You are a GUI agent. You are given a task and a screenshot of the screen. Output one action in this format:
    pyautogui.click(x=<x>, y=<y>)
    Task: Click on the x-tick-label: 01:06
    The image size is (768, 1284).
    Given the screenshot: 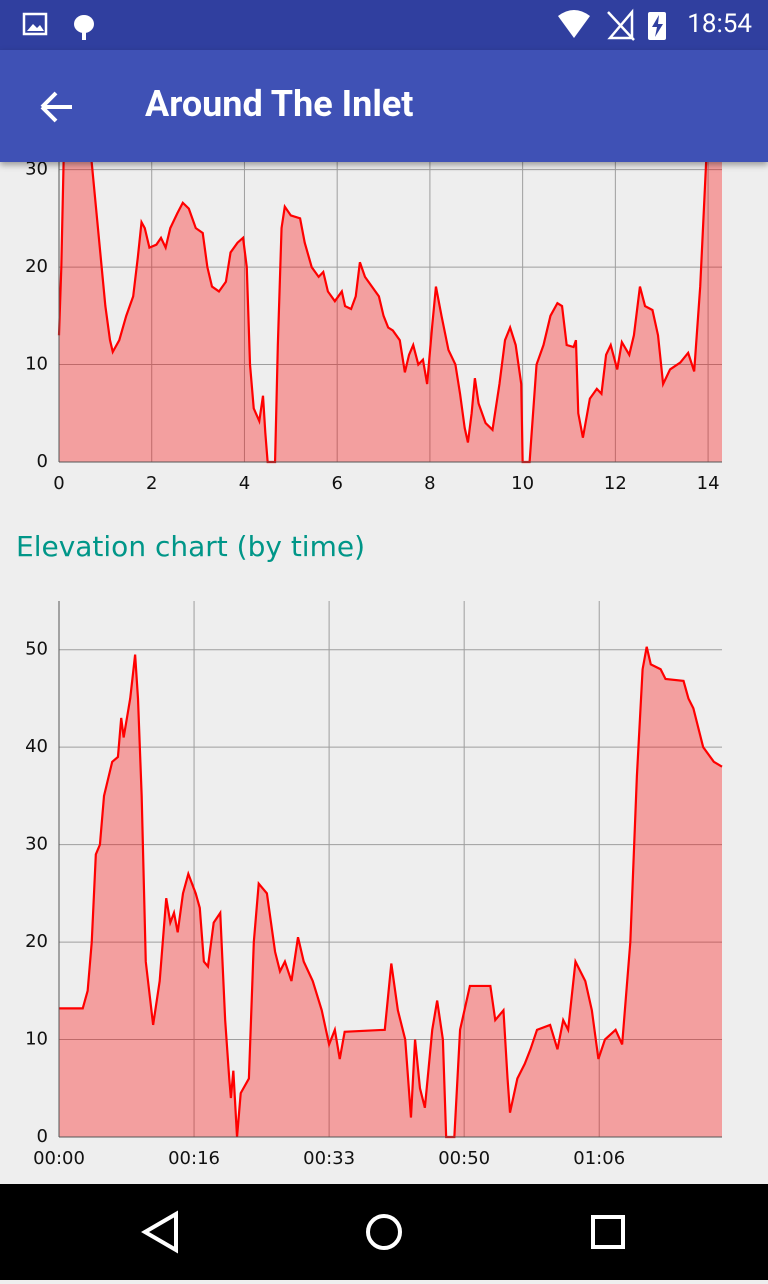 What is the action you would take?
    pyautogui.click(x=599, y=1158)
    